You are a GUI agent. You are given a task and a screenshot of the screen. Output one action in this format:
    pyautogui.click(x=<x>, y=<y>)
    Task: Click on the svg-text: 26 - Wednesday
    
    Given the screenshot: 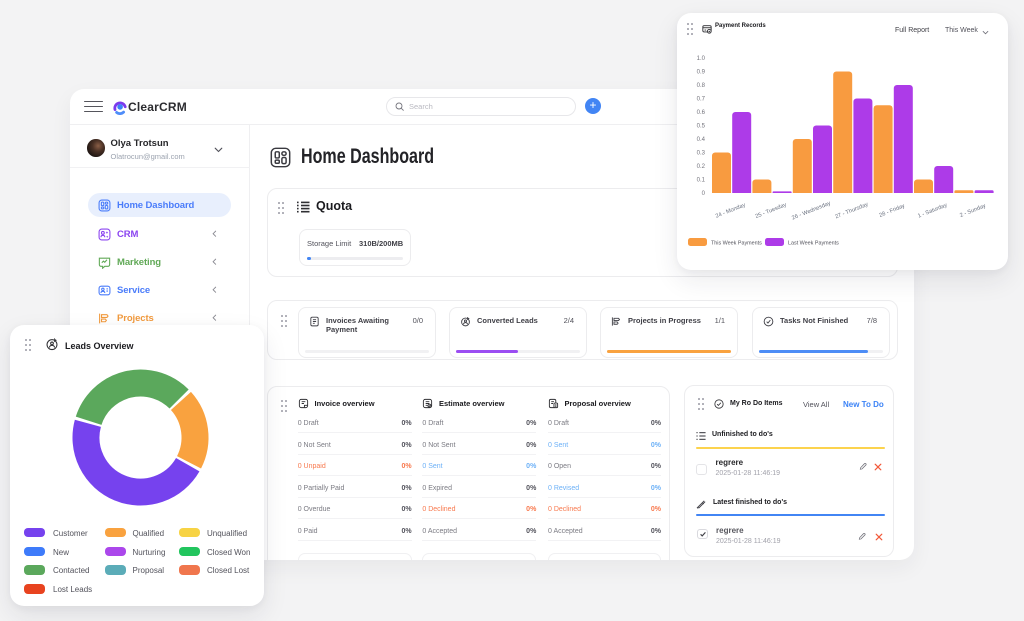 What is the action you would take?
    pyautogui.click(x=811, y=210)
    